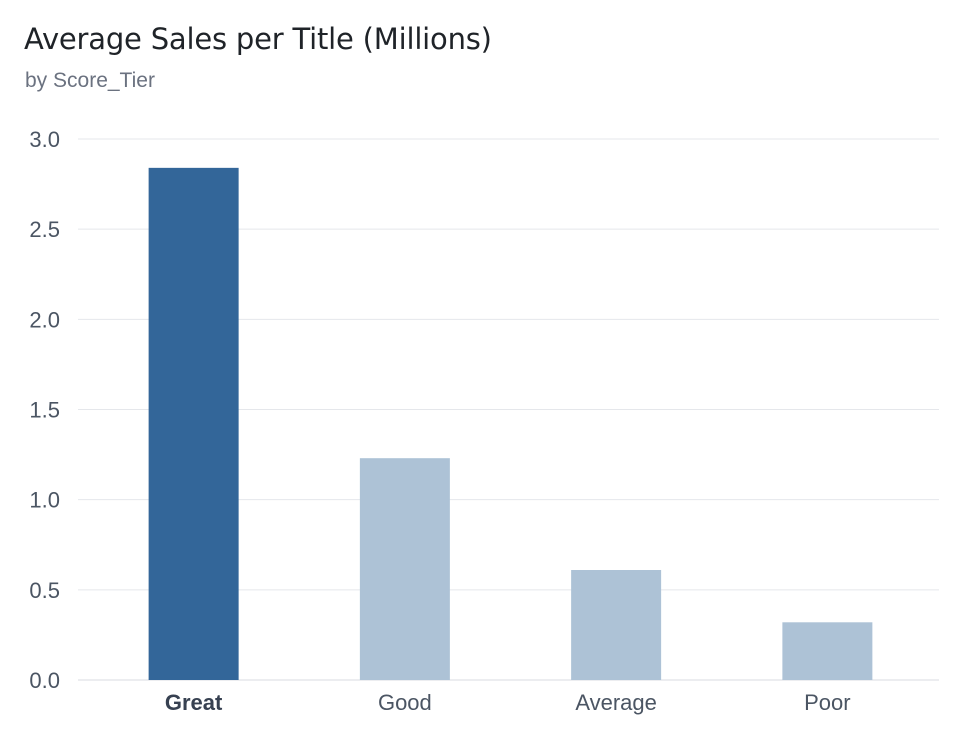  I want to click on x-tick-label-average: Average, so click(616, 702).